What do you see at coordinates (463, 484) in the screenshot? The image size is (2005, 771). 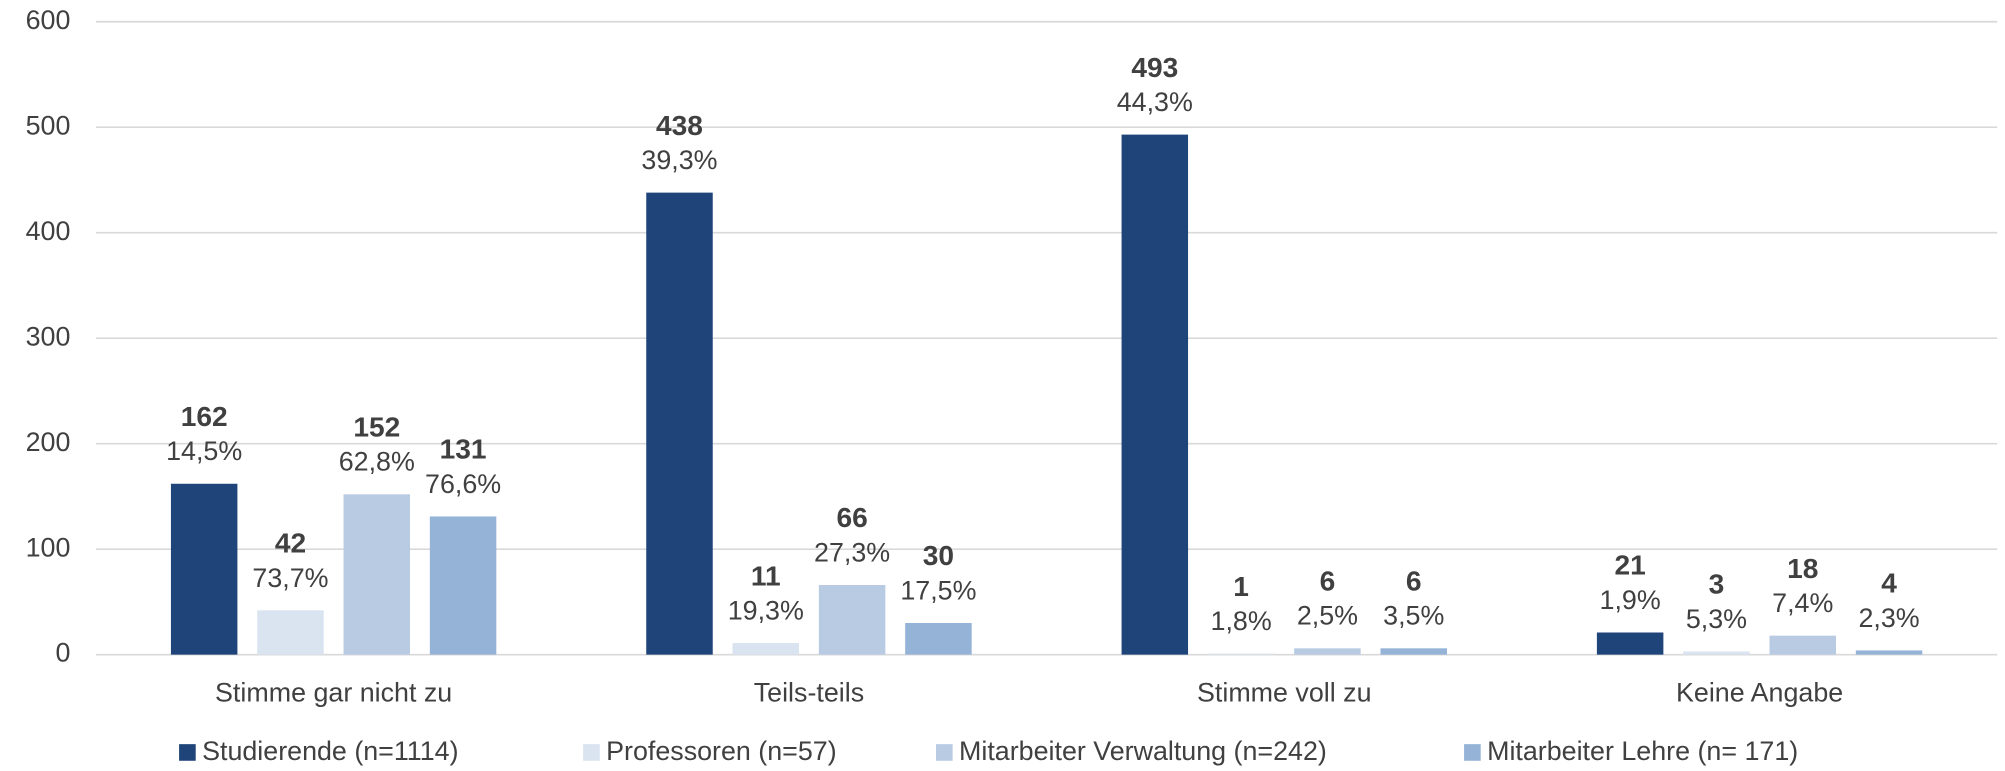 I see `share-label: 76,6%` at bounding box center [463, 484].